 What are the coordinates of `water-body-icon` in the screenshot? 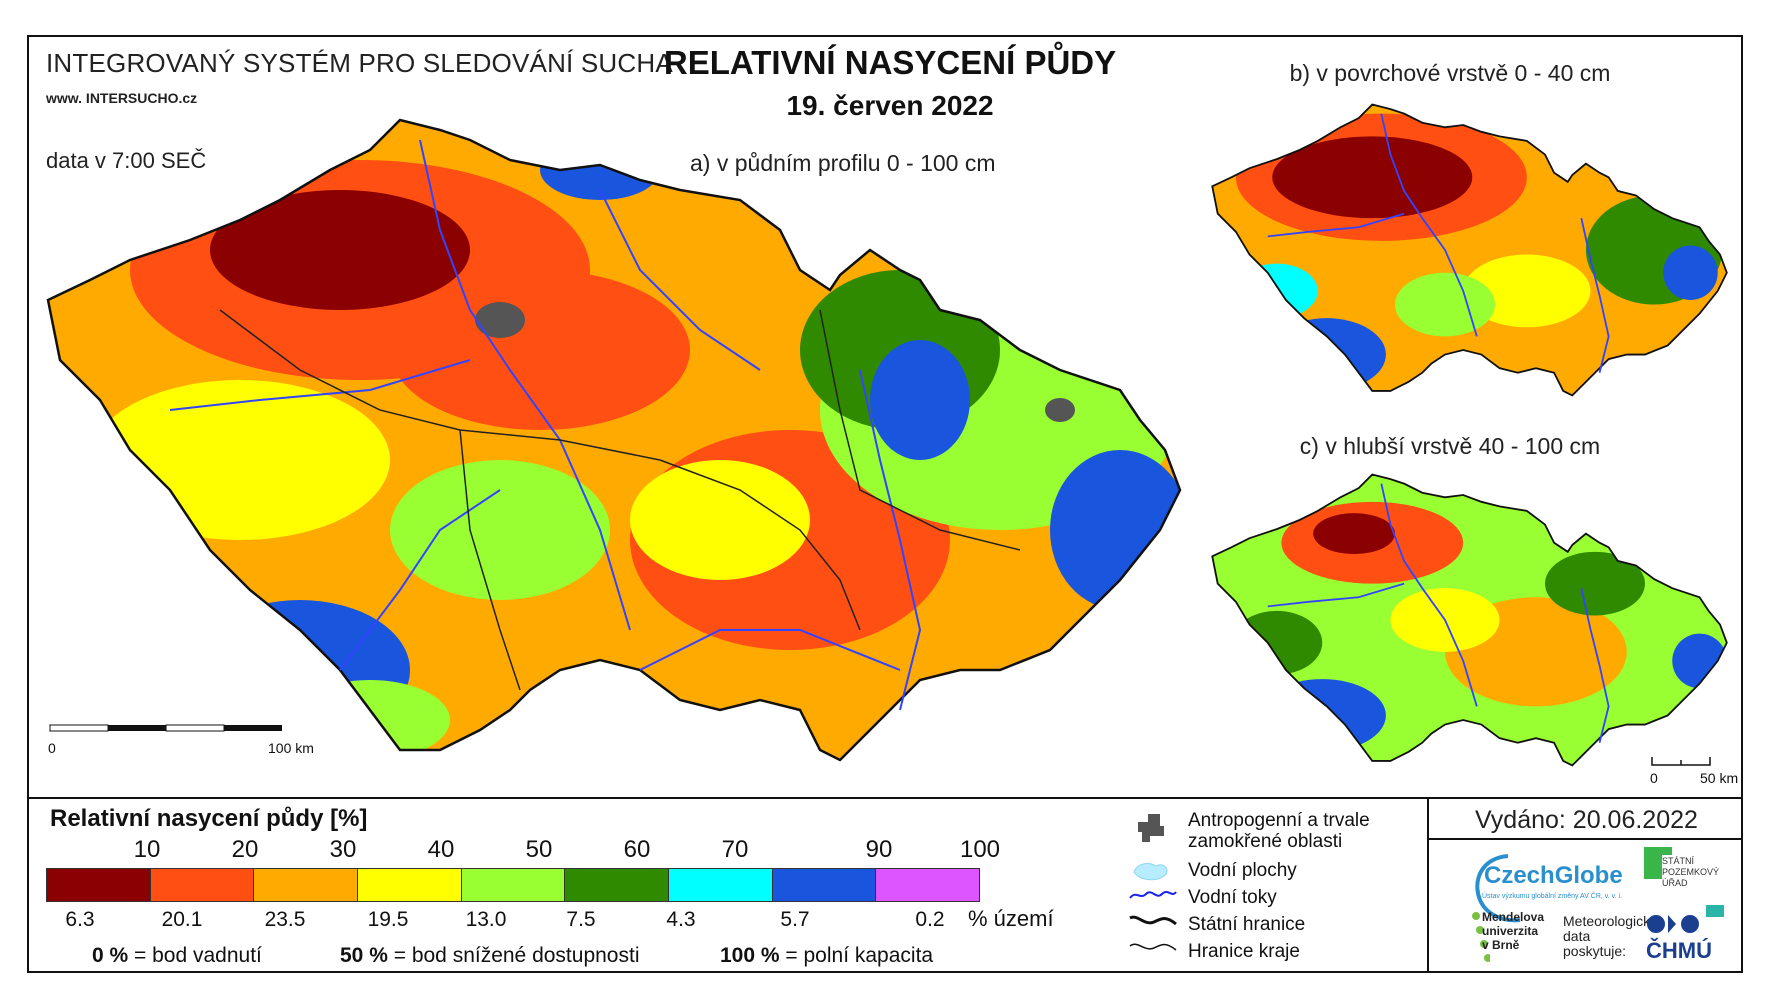 It's located at (1150, 872).